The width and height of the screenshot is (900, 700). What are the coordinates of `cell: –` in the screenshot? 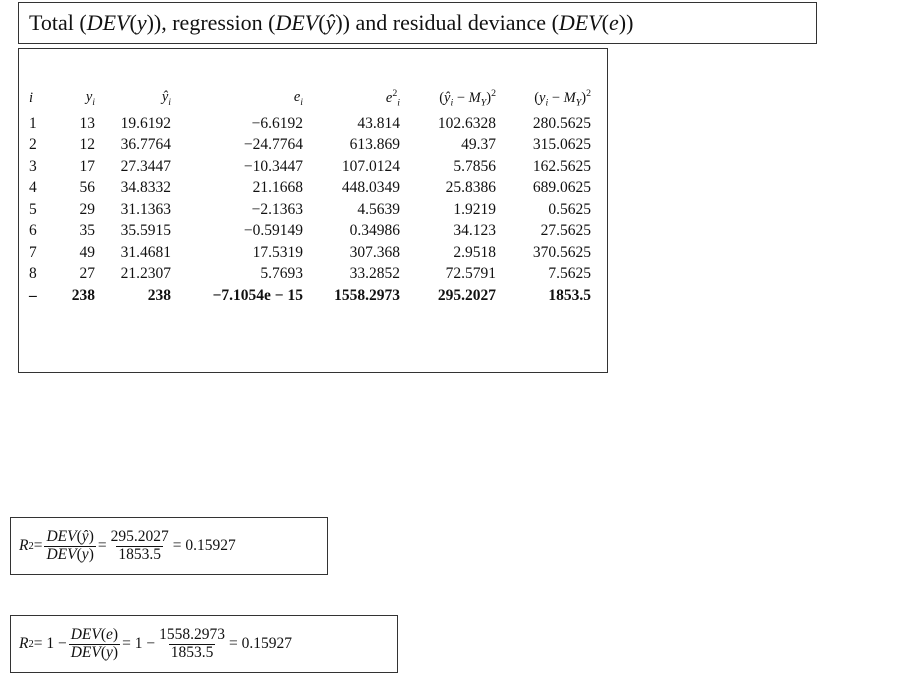 It's located at (33, 295).